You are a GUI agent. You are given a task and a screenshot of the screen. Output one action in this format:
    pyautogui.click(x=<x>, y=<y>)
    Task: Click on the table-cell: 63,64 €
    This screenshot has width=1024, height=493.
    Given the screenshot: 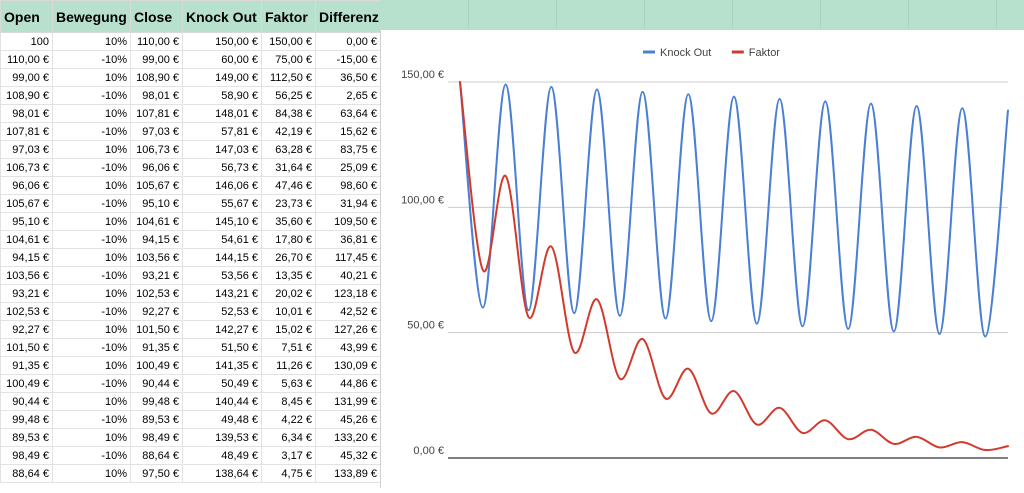 What is the action you would take?
    pyautogui.click(x=348, y=113)
    